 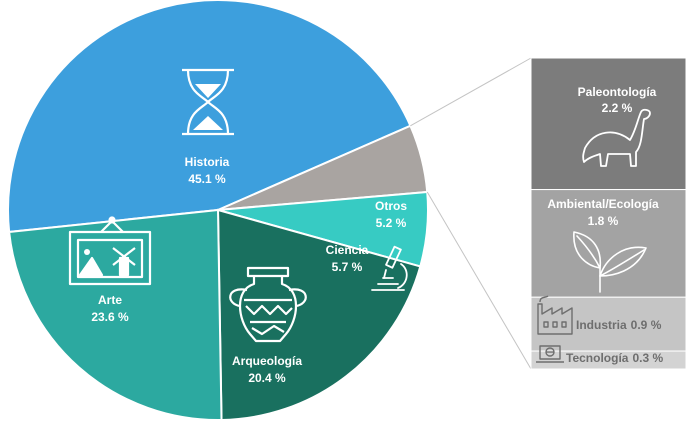 What do you see at coordinates (391, 206) in the screenshot?
I see `slice-label-otros: Otros` at bounding box center [391, 206].